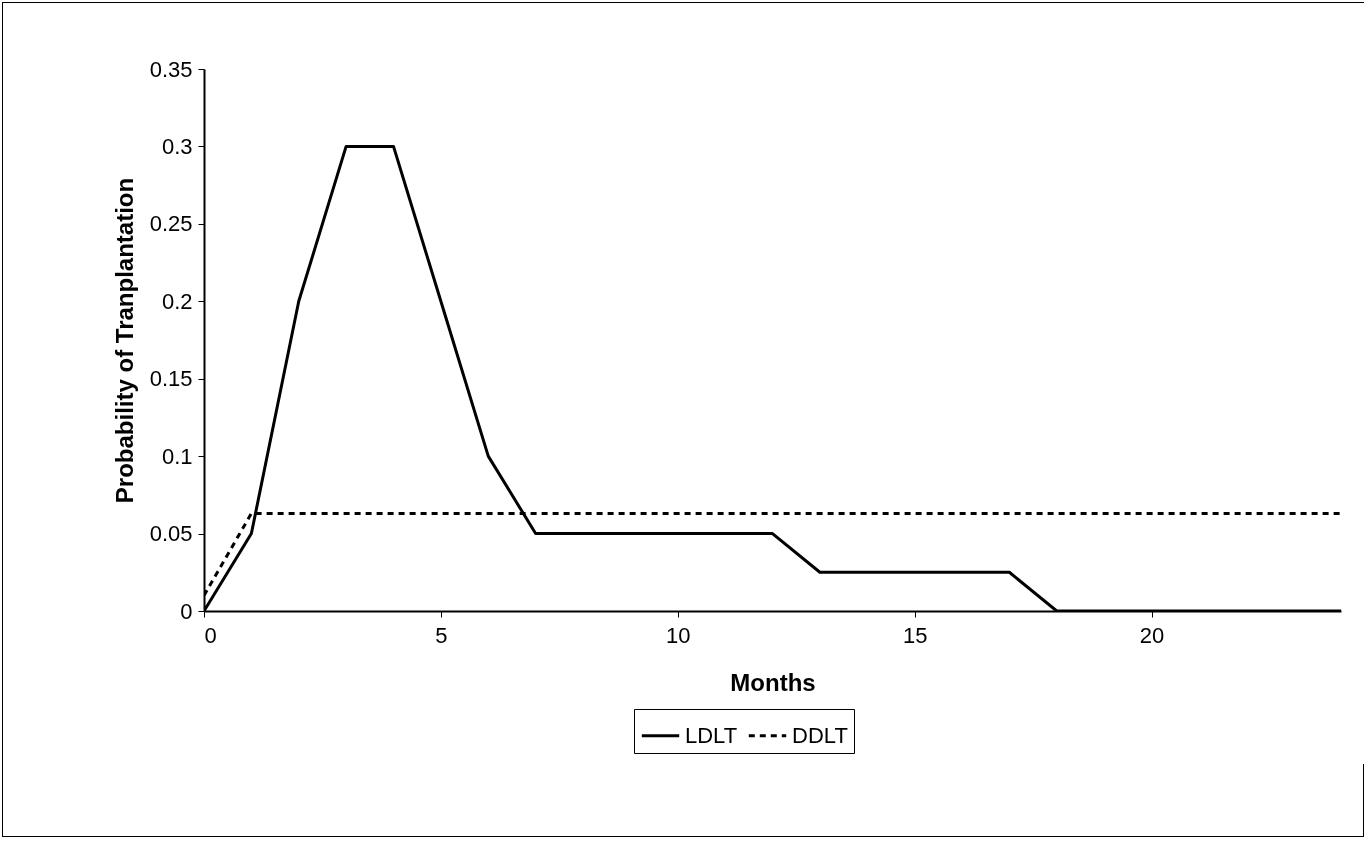 This screenshot has height=841, width=1368. Describe the element at coordinates (177, 301) in the screenshot. I see `y-tick-label: 0.2` at that location.